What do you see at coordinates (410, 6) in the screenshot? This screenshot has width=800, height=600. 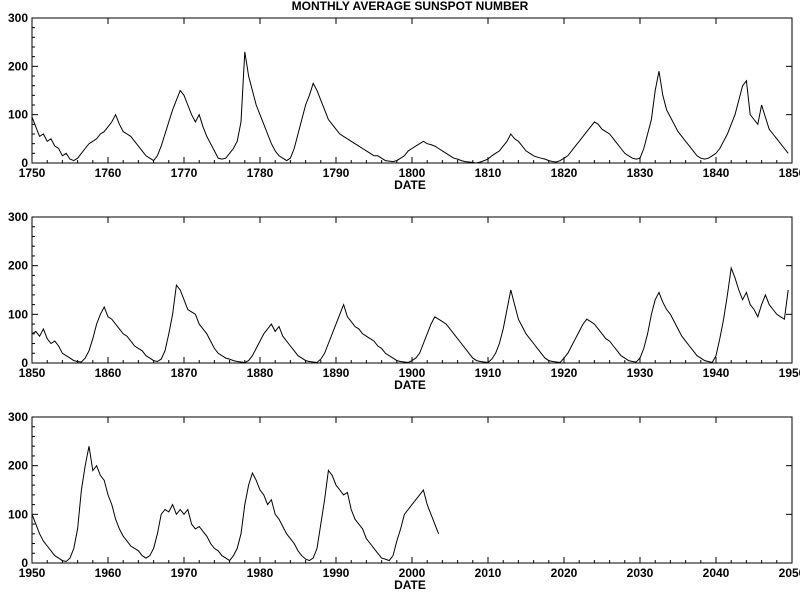 I see `chart-title: MONTHLY AVERAGE SUNSPOT NUMBER` at bounding box center [410, 6].